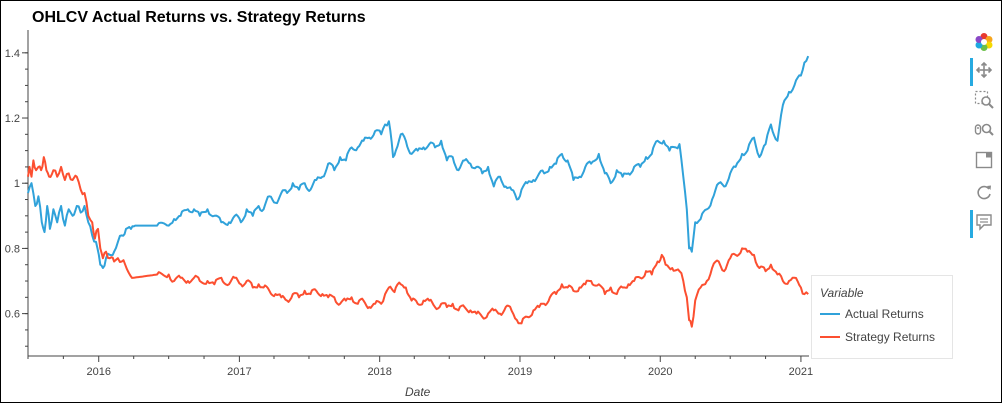  I want to click on legend-label: Actual Returns, so click(884, 314).